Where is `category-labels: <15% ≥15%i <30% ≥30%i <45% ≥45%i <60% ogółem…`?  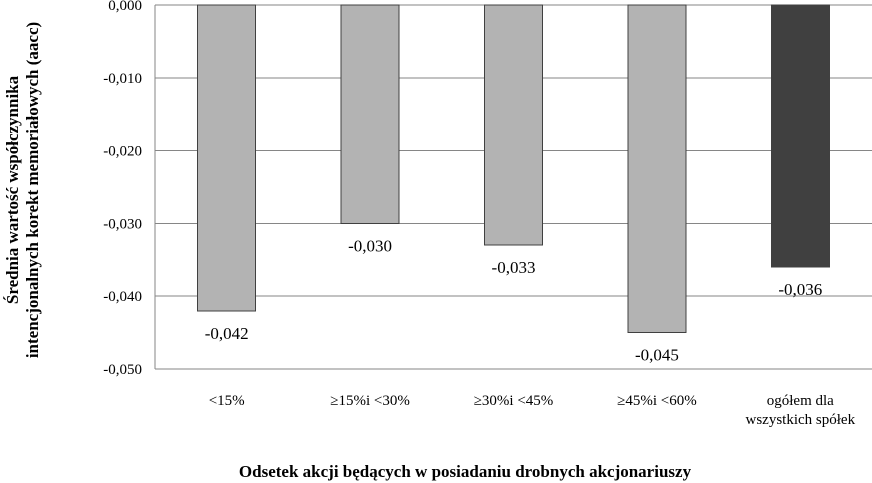
category-labels: <15% ≥15%i <30% ≥30%i <45% ≥45%i <60% ogółem… is located at coordinates (532, 410).